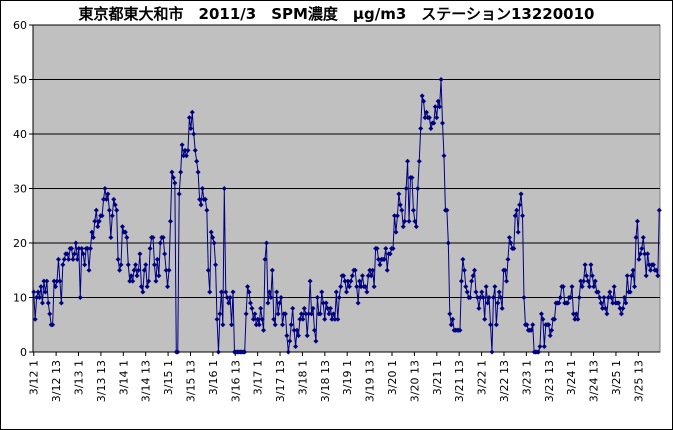 The image size is (673, 430). Describe the element at coordinates (79, 377) in the screenshot. I see `x-tick-label: 3/13 1` at that location.